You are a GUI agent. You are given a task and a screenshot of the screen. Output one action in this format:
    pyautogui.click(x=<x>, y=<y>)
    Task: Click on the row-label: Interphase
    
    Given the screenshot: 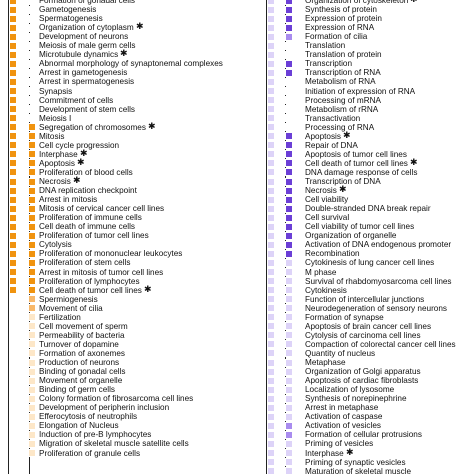 What is the action you would take?
    pyautogui.click(x=58, y=154)
    